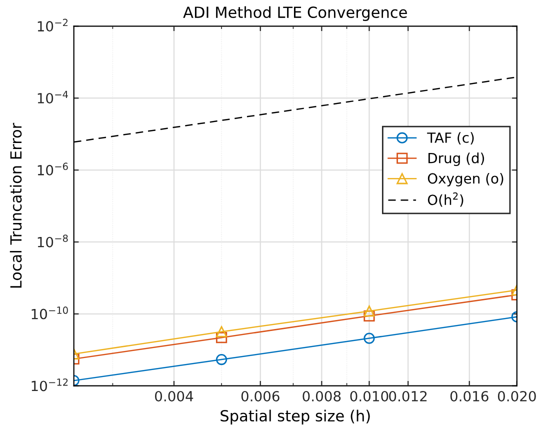 Image resolution: width=547 pixels, height=436 pixels. Describe the element at coordinates (466, 179) in the screenshot. I see `legend-label: Oxygen (o)` at that location.